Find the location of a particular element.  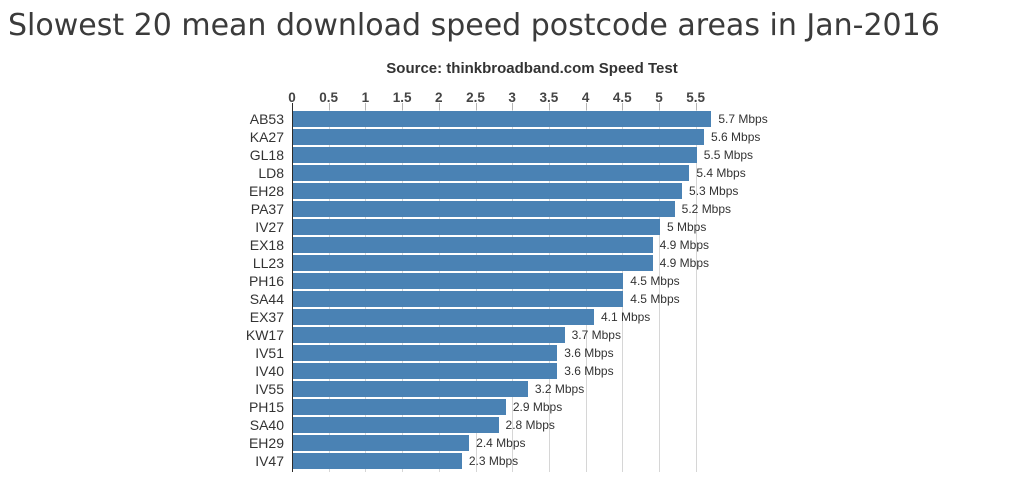

bar-row: EH29 2.4 Mbps is located at coordinates (512, 443).